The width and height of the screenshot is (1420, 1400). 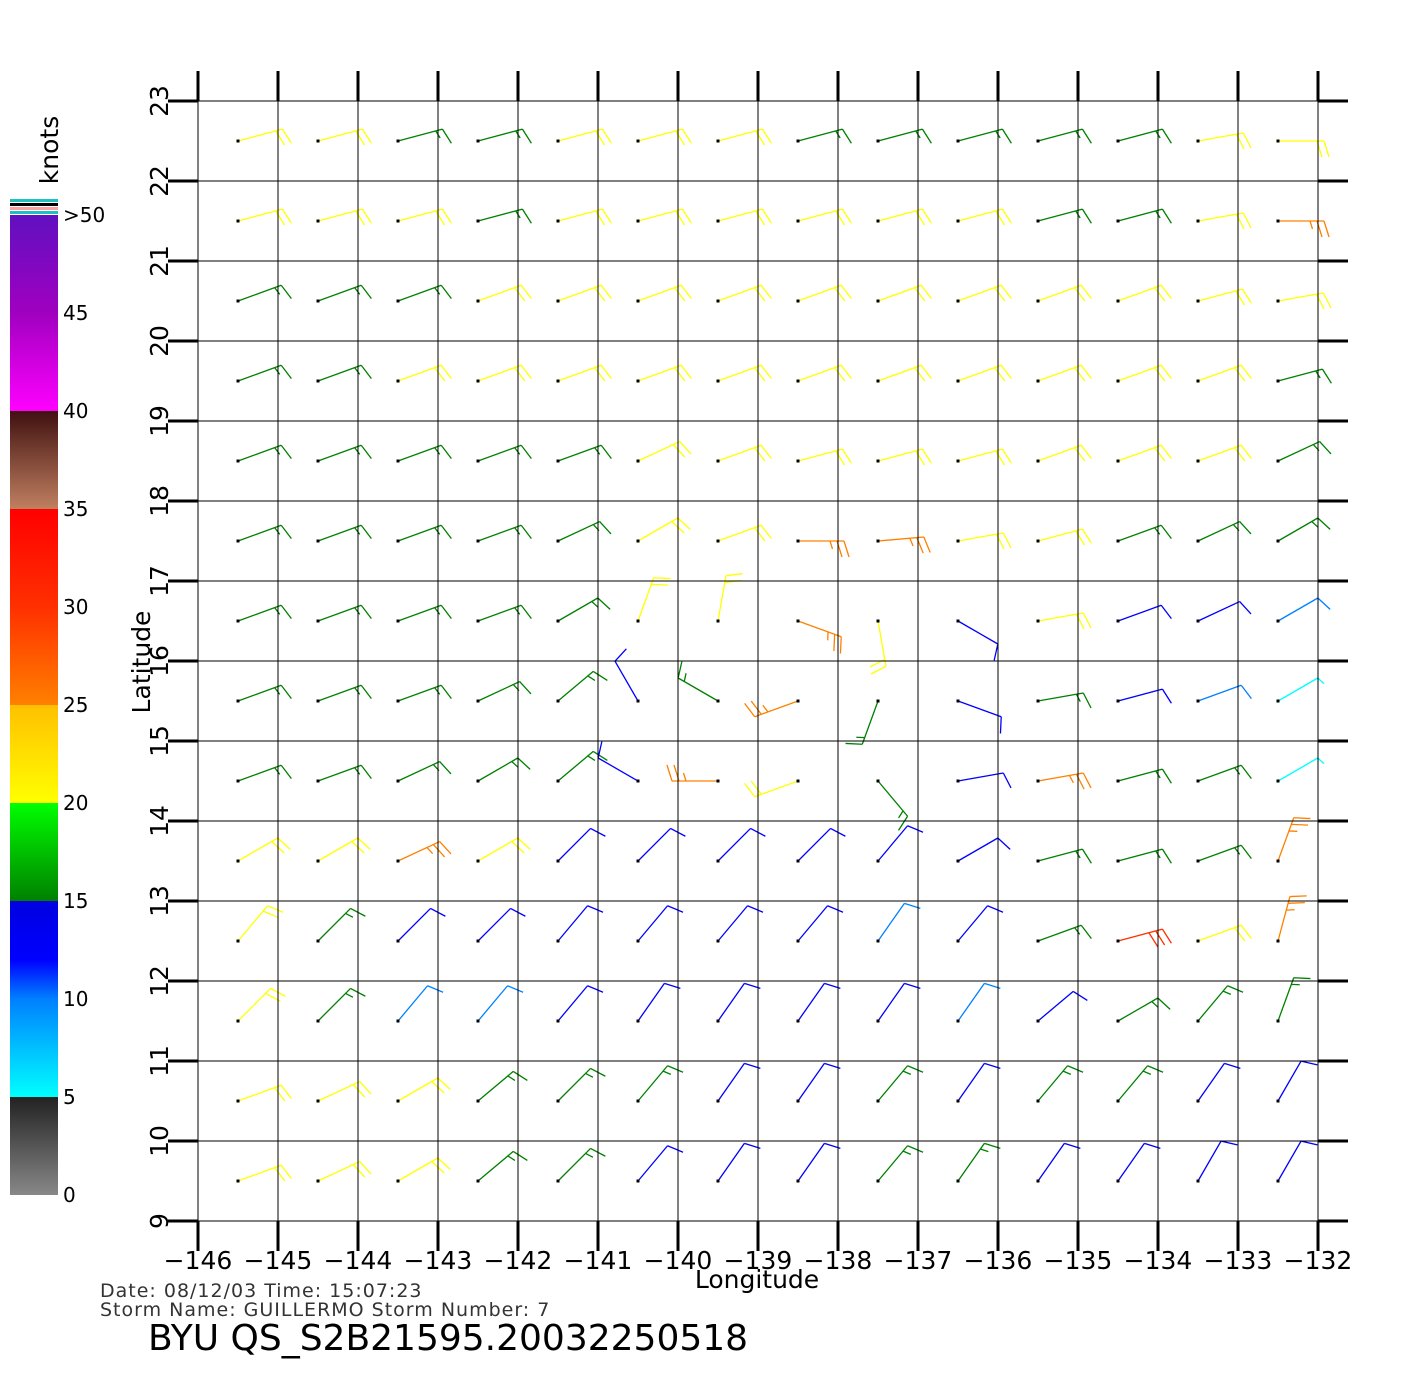 I want to click on colorbar-label: knots, so click(x=49, y=150).